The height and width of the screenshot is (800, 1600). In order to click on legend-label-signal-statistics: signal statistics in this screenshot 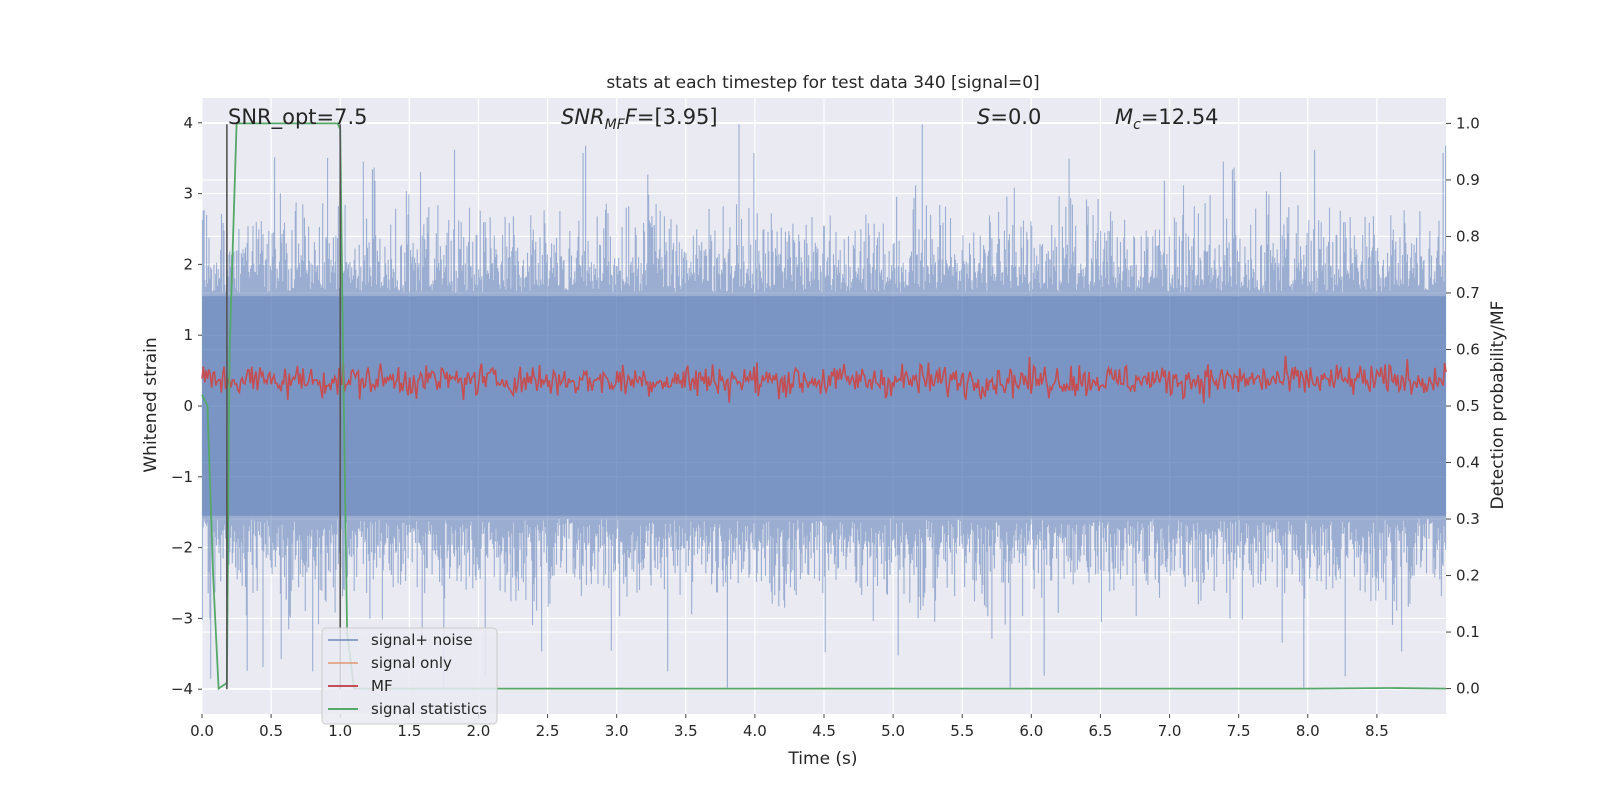, I will do `click(429, 709)`.